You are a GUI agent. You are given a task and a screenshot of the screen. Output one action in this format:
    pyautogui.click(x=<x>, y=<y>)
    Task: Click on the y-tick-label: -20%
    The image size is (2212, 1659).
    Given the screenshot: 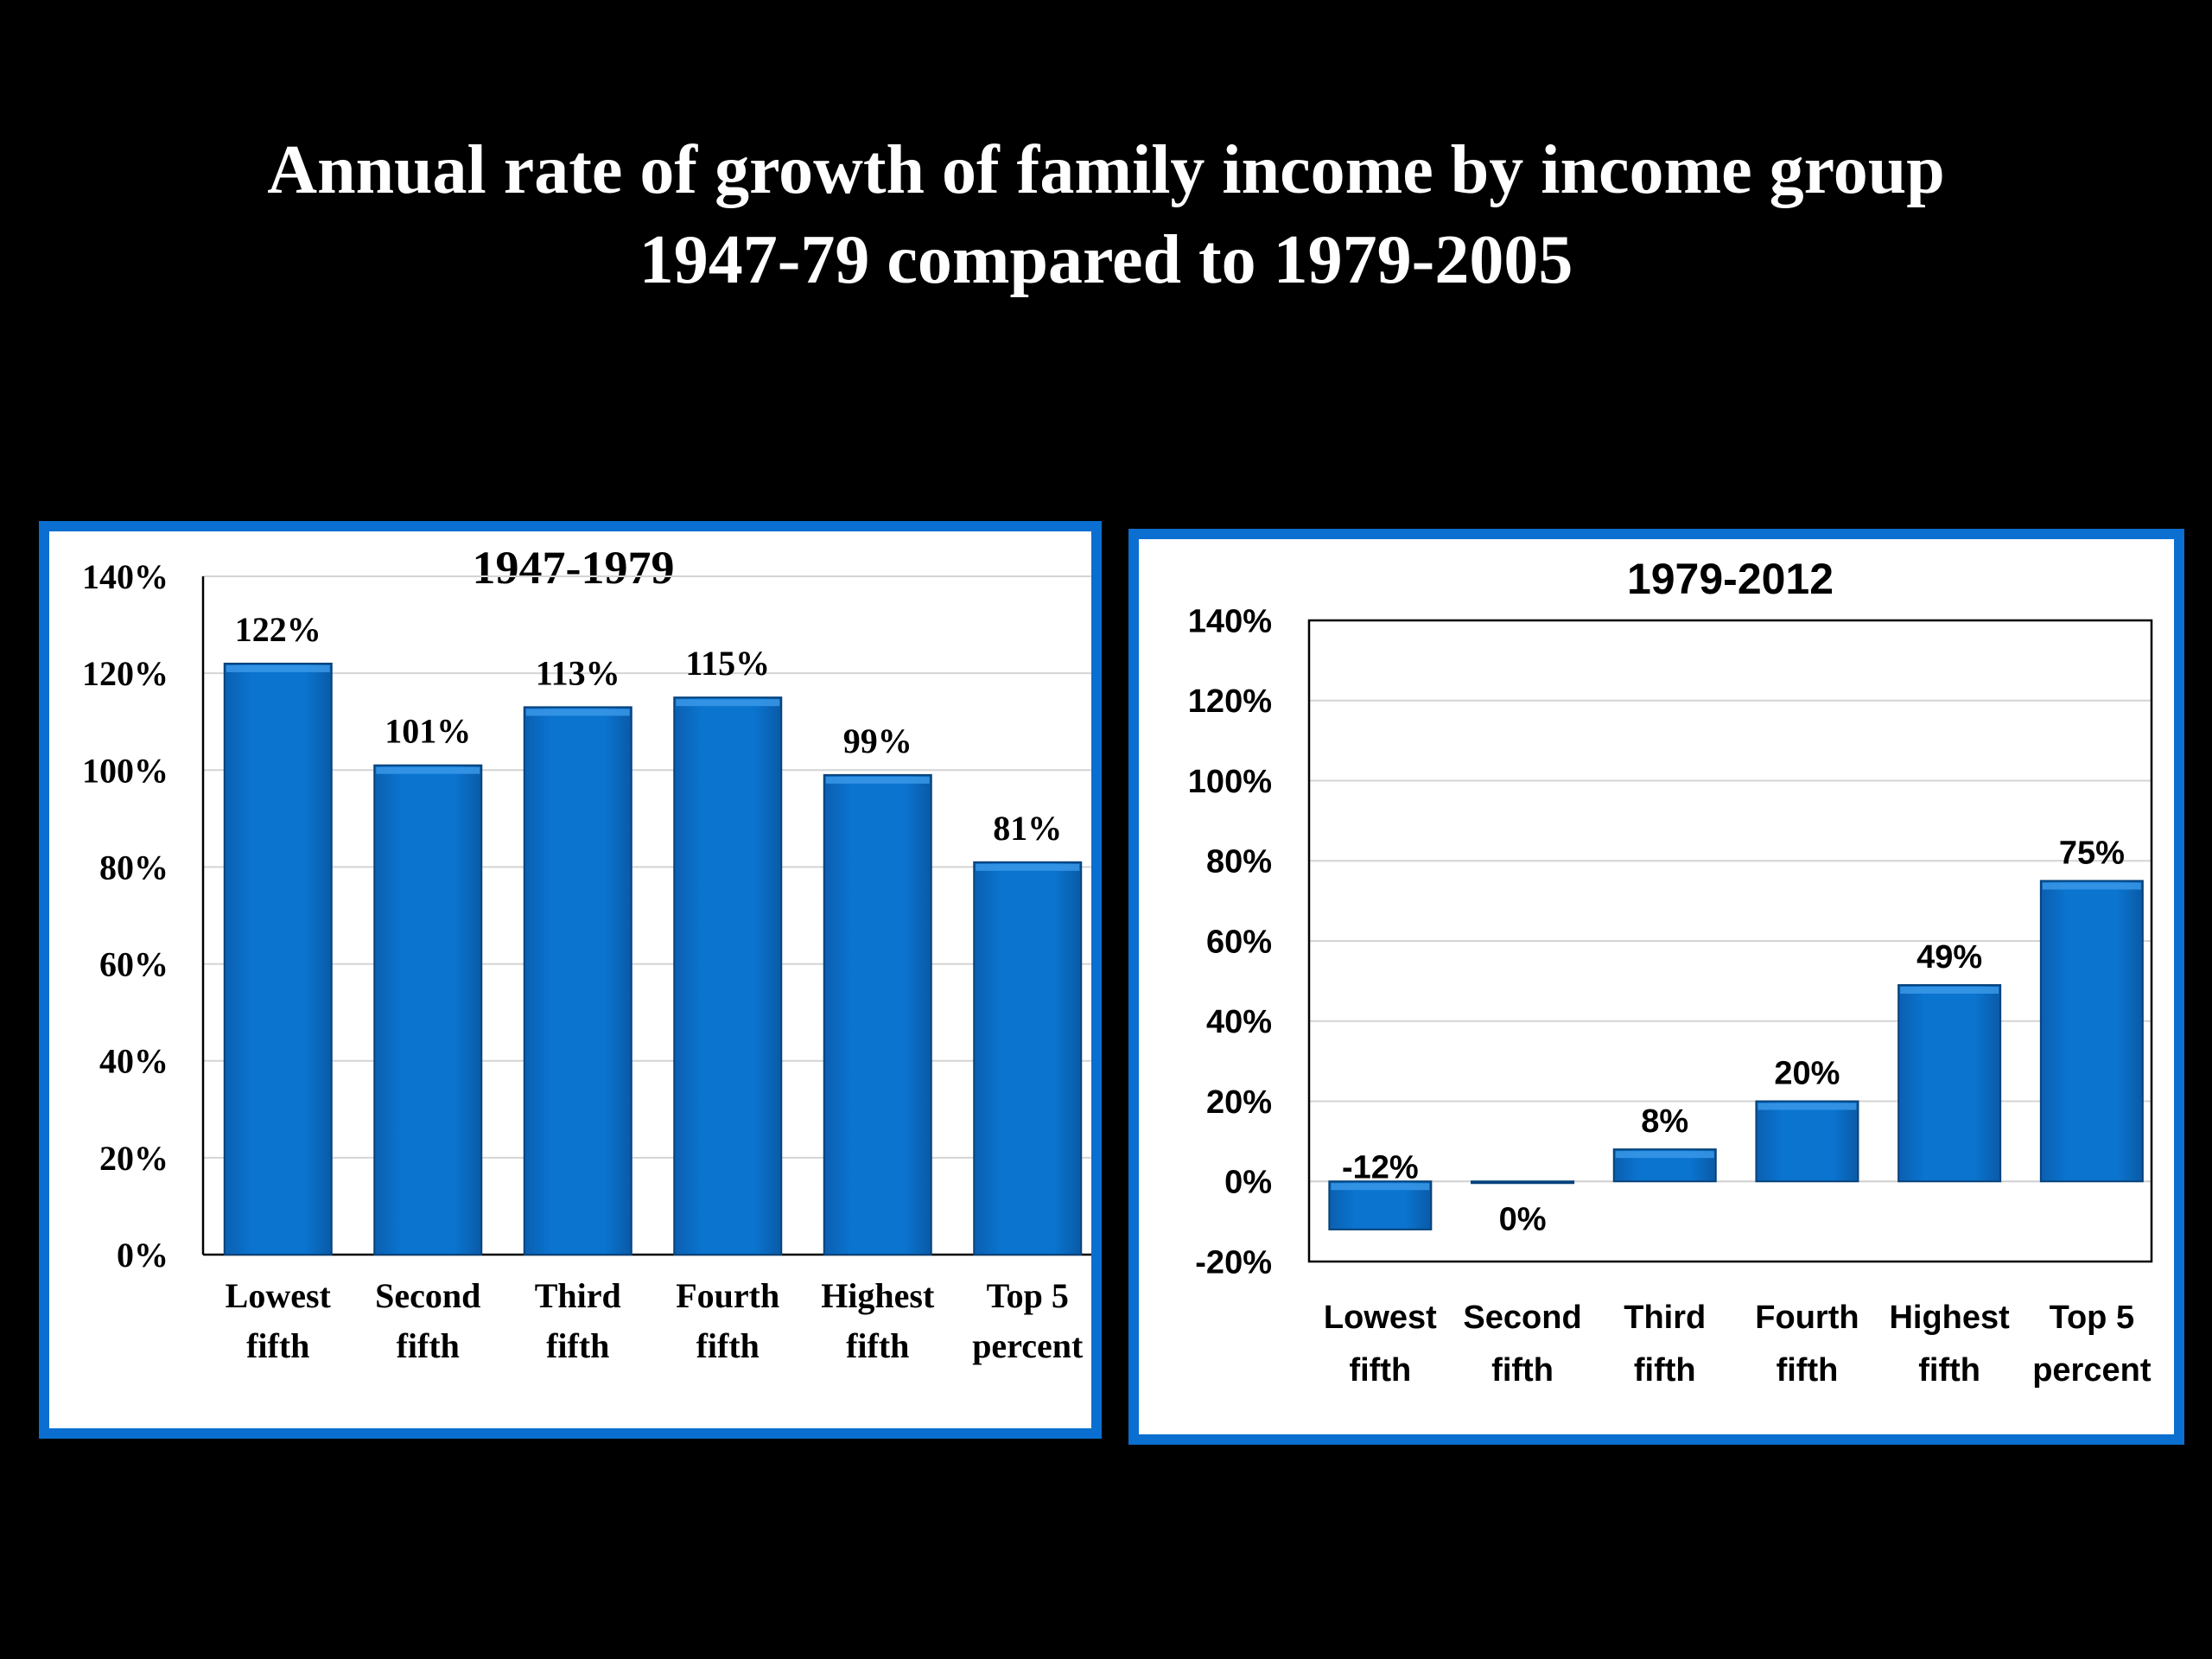 What is the action you would take?
    pyautogui.click(x=1233, y=1262)
    